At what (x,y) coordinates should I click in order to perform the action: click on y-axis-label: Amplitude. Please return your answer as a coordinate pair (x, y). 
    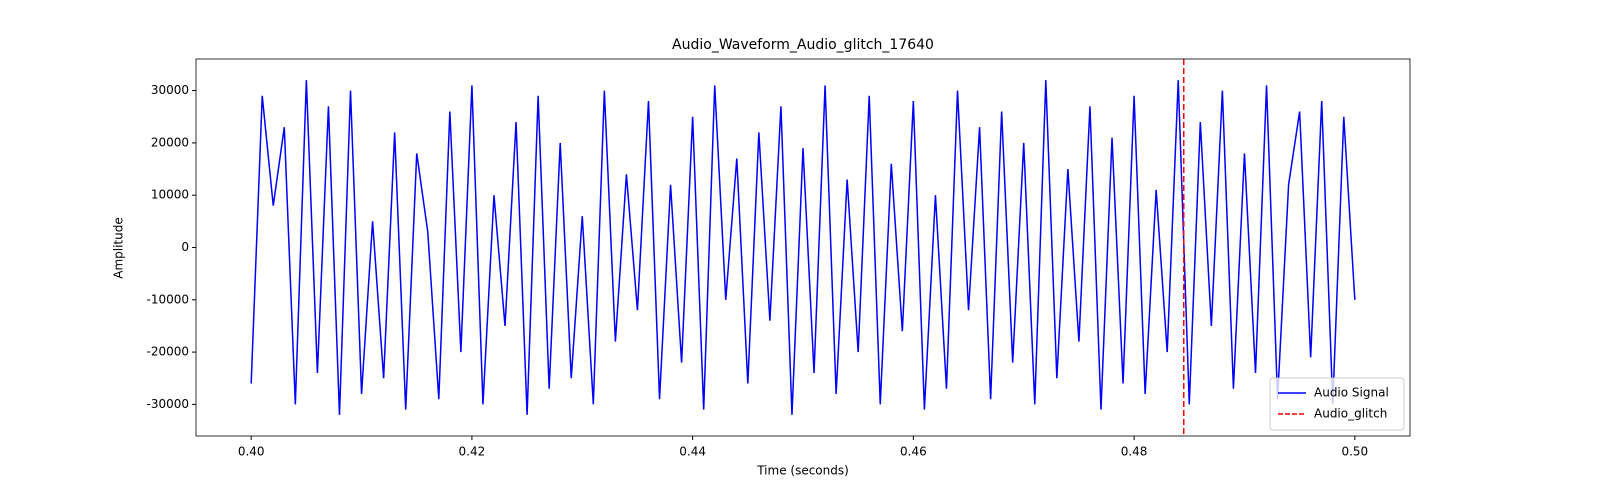
    Looking at the image, I should click on (119, 248).